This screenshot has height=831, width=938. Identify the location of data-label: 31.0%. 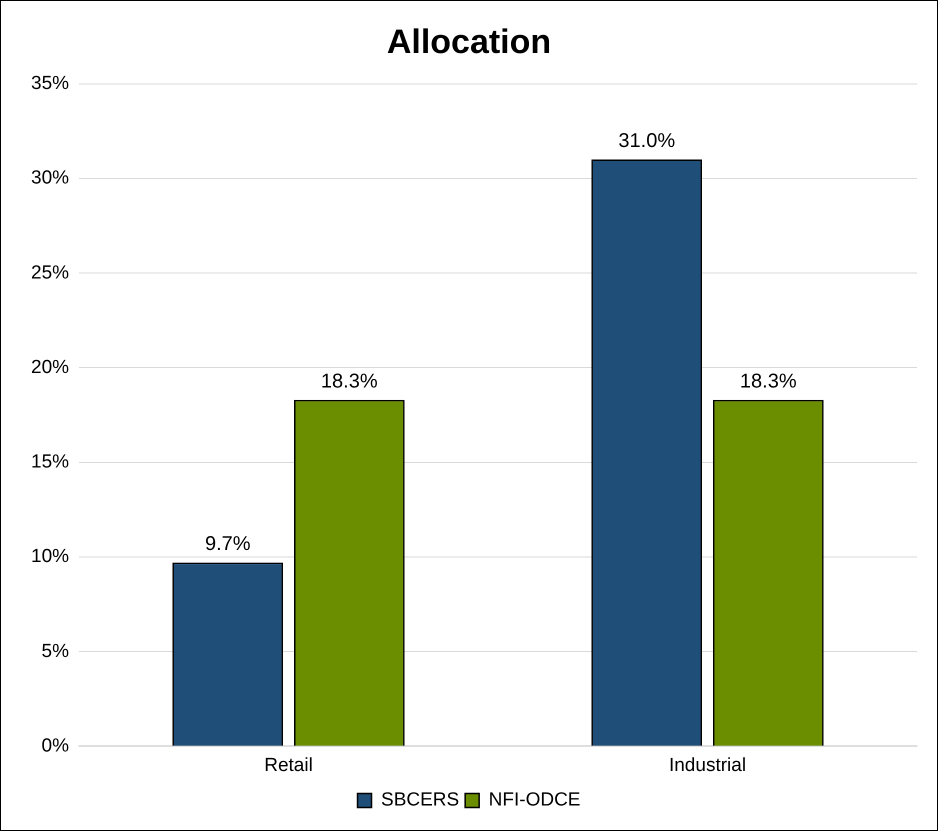
(647, 141).